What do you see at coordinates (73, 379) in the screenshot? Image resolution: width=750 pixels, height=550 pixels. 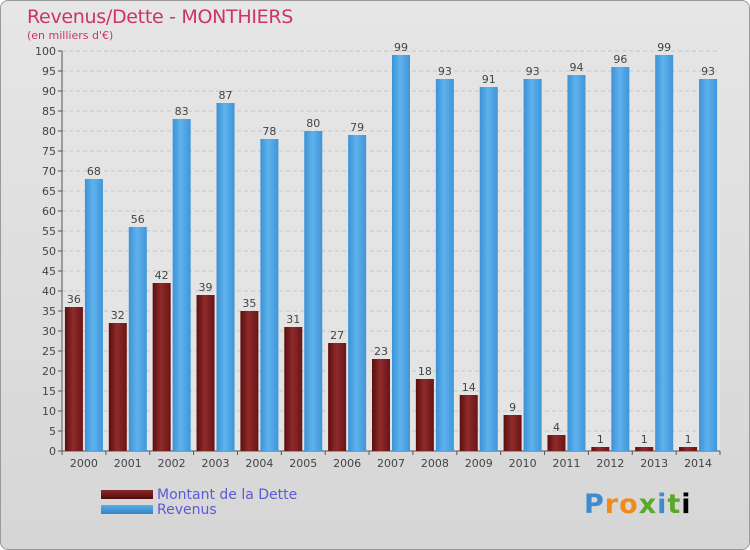 I see `bar-debt-2000` at bounding box center [73, 379].